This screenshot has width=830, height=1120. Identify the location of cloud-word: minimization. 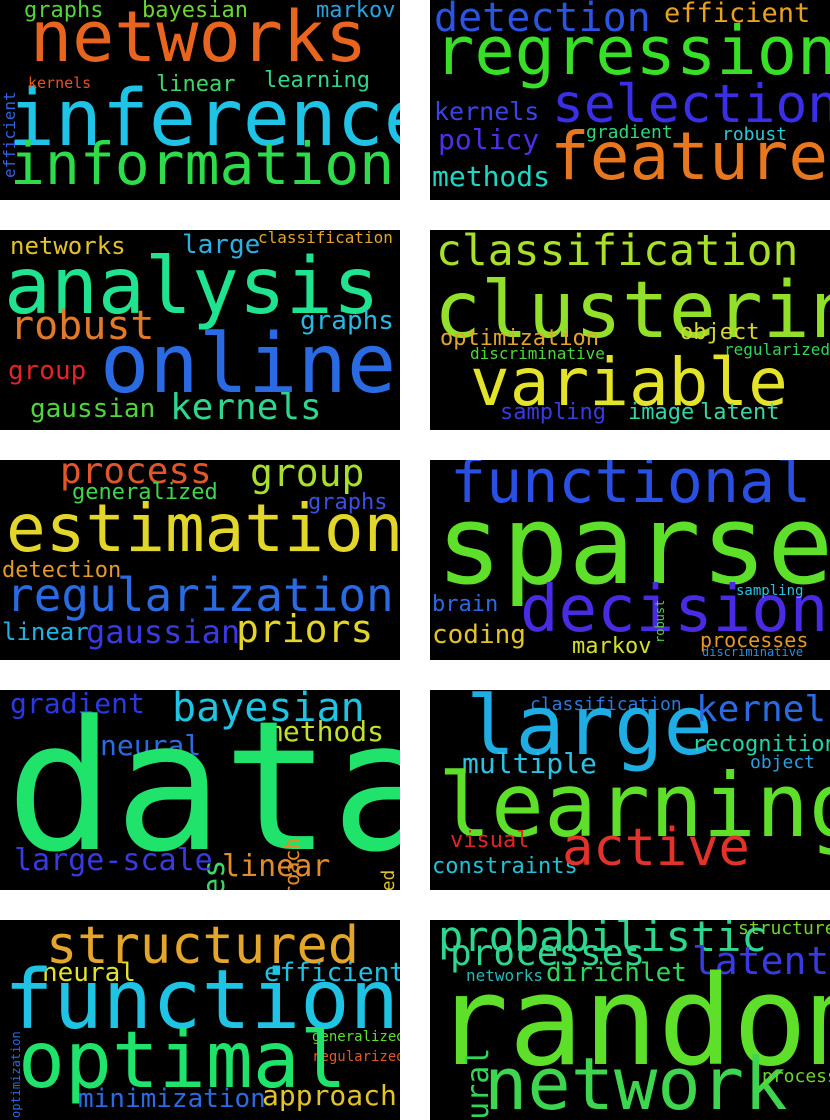
(172, 1099).